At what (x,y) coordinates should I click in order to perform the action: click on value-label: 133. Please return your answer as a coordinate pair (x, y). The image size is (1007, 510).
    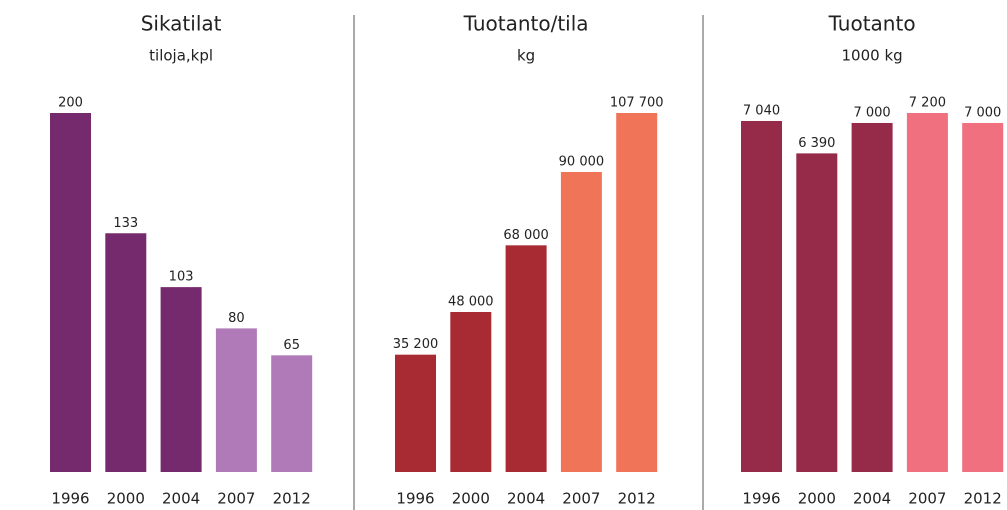
    Looking at the image, I should click on (125, 223).